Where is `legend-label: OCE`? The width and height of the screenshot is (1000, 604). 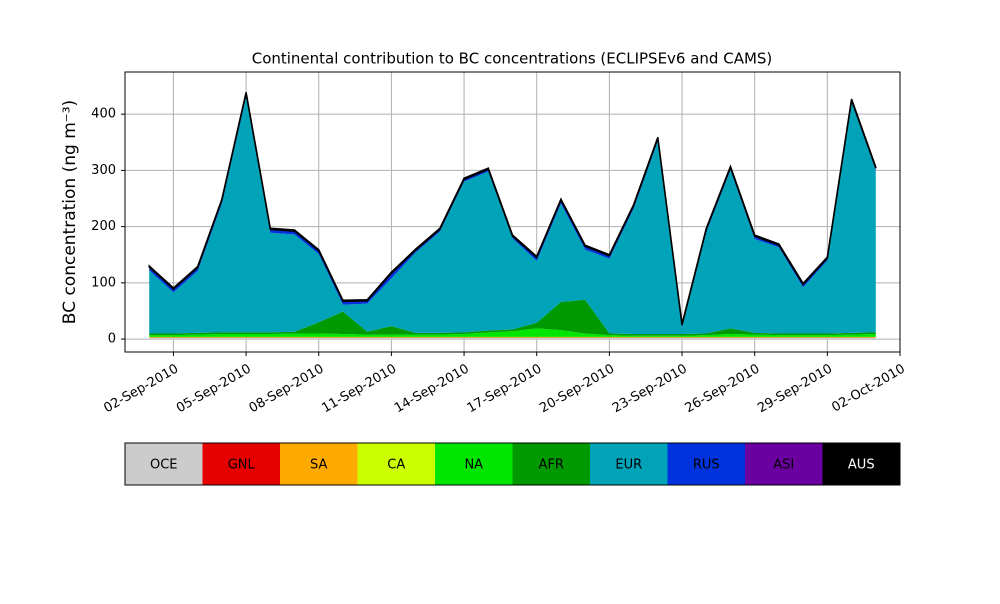
legend-label: OCE is located at coordinates (164, 465).